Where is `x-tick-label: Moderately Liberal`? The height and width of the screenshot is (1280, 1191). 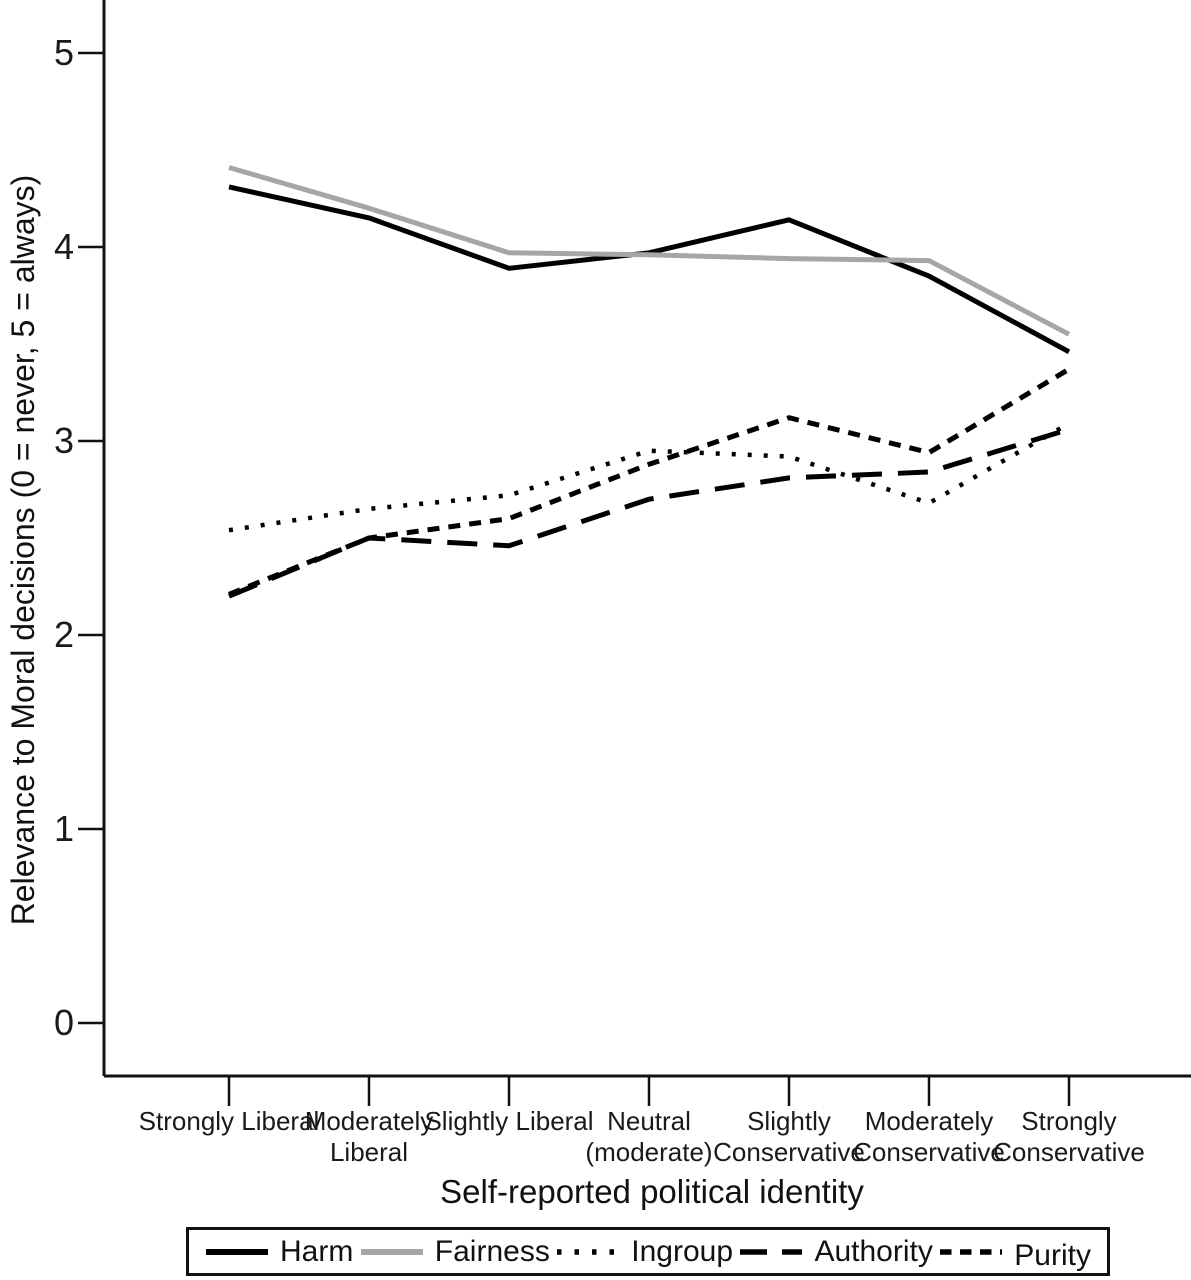
x-tick-label: Moderately Liberal is located at coordinates (369, 1136).